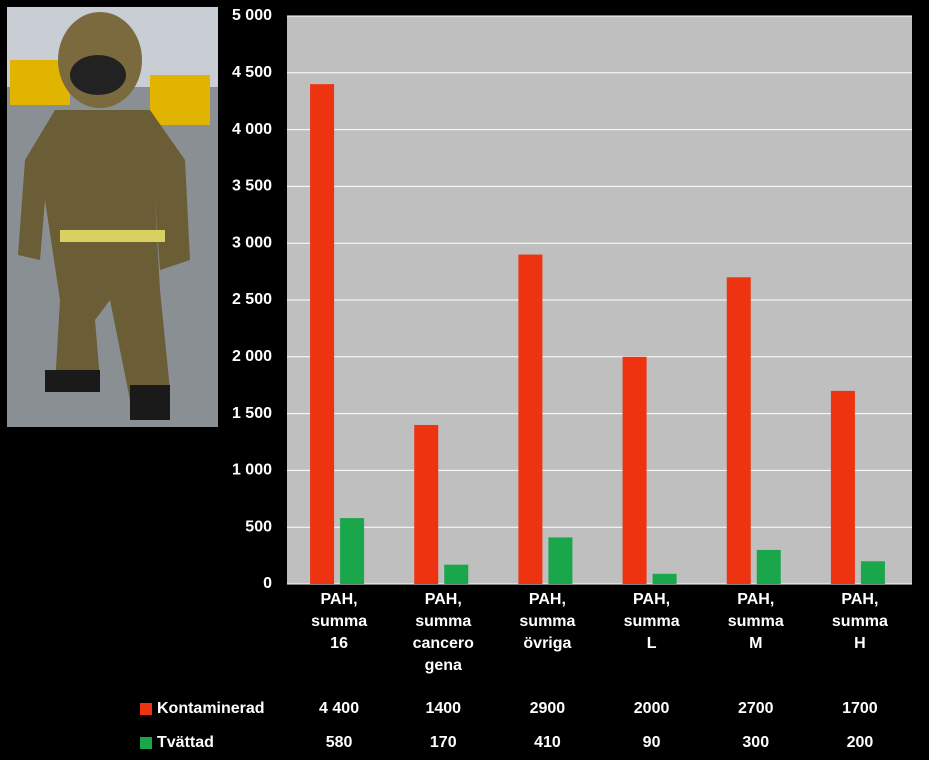 The width and height of the screenshot is (929, 760). Describe the element at coordinates (860, 708) in the screenshot. I see `table-value: 1700` at that location.